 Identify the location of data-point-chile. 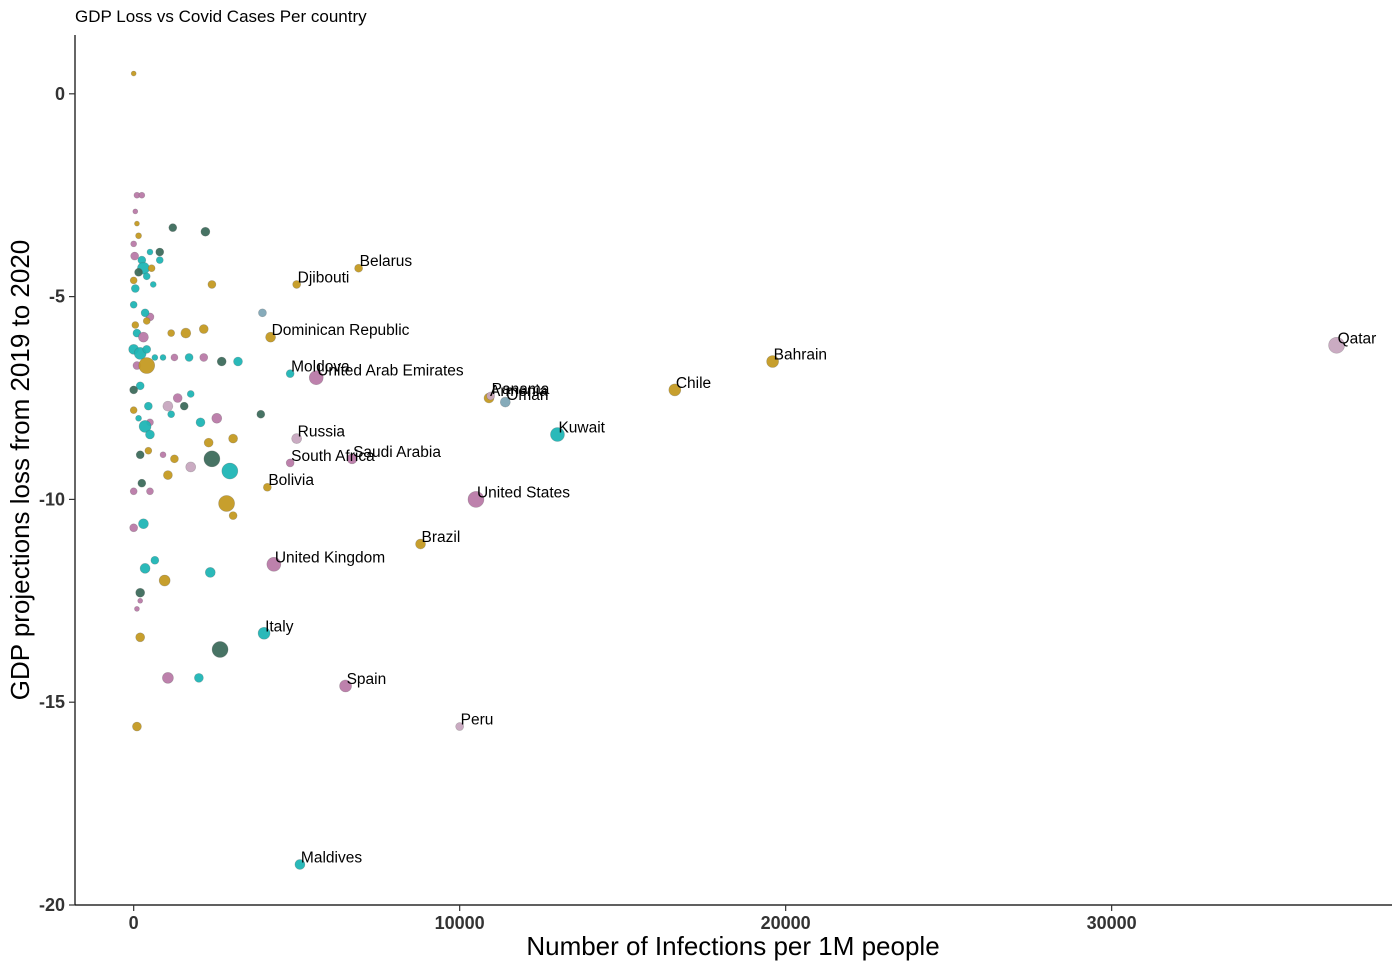
(675, 390).